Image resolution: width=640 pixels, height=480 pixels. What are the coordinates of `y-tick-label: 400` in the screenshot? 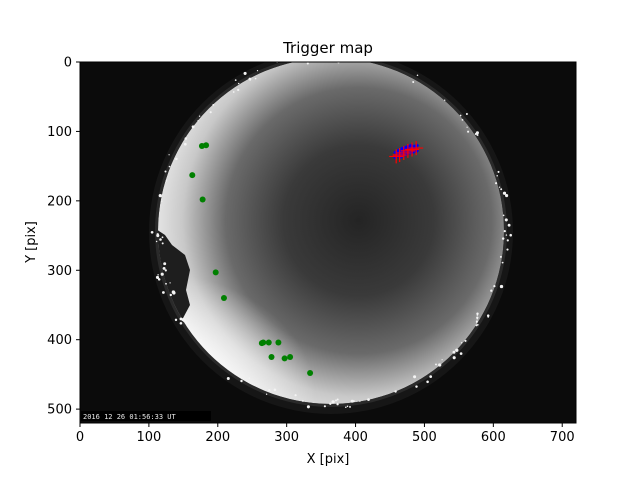 It's located at (59, 340).